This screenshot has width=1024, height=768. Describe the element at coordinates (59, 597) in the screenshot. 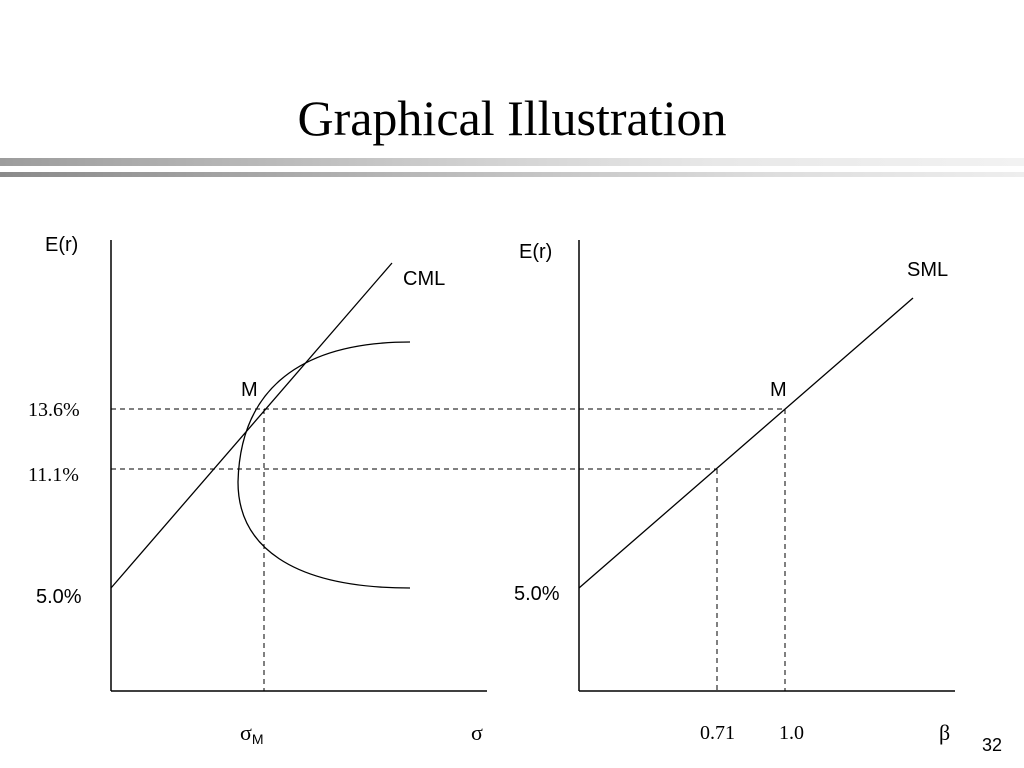

I see `left-risk-free-tick-label: 5.0%` at that location.